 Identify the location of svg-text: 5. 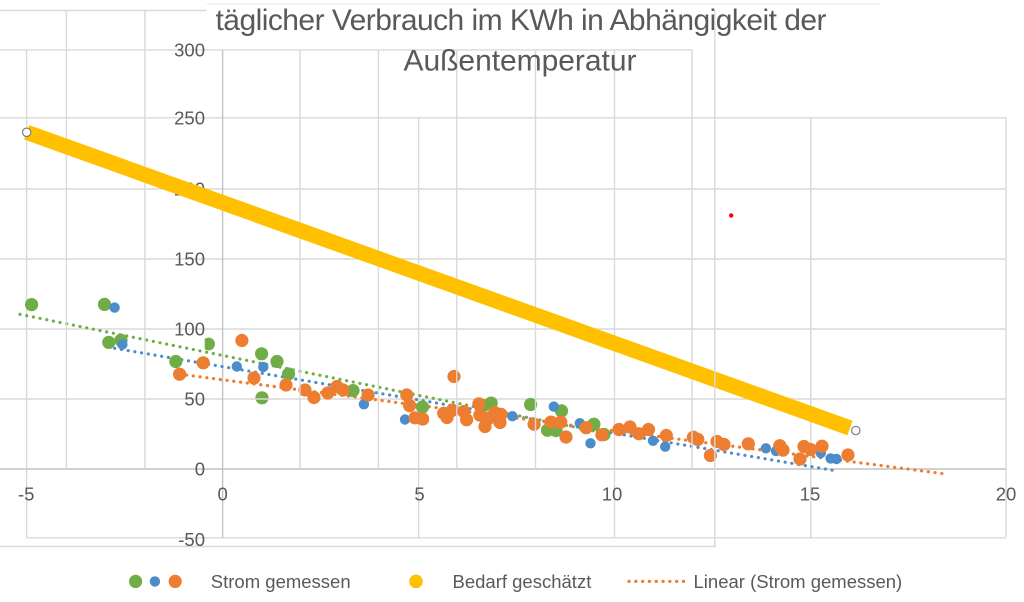
(419, 494).